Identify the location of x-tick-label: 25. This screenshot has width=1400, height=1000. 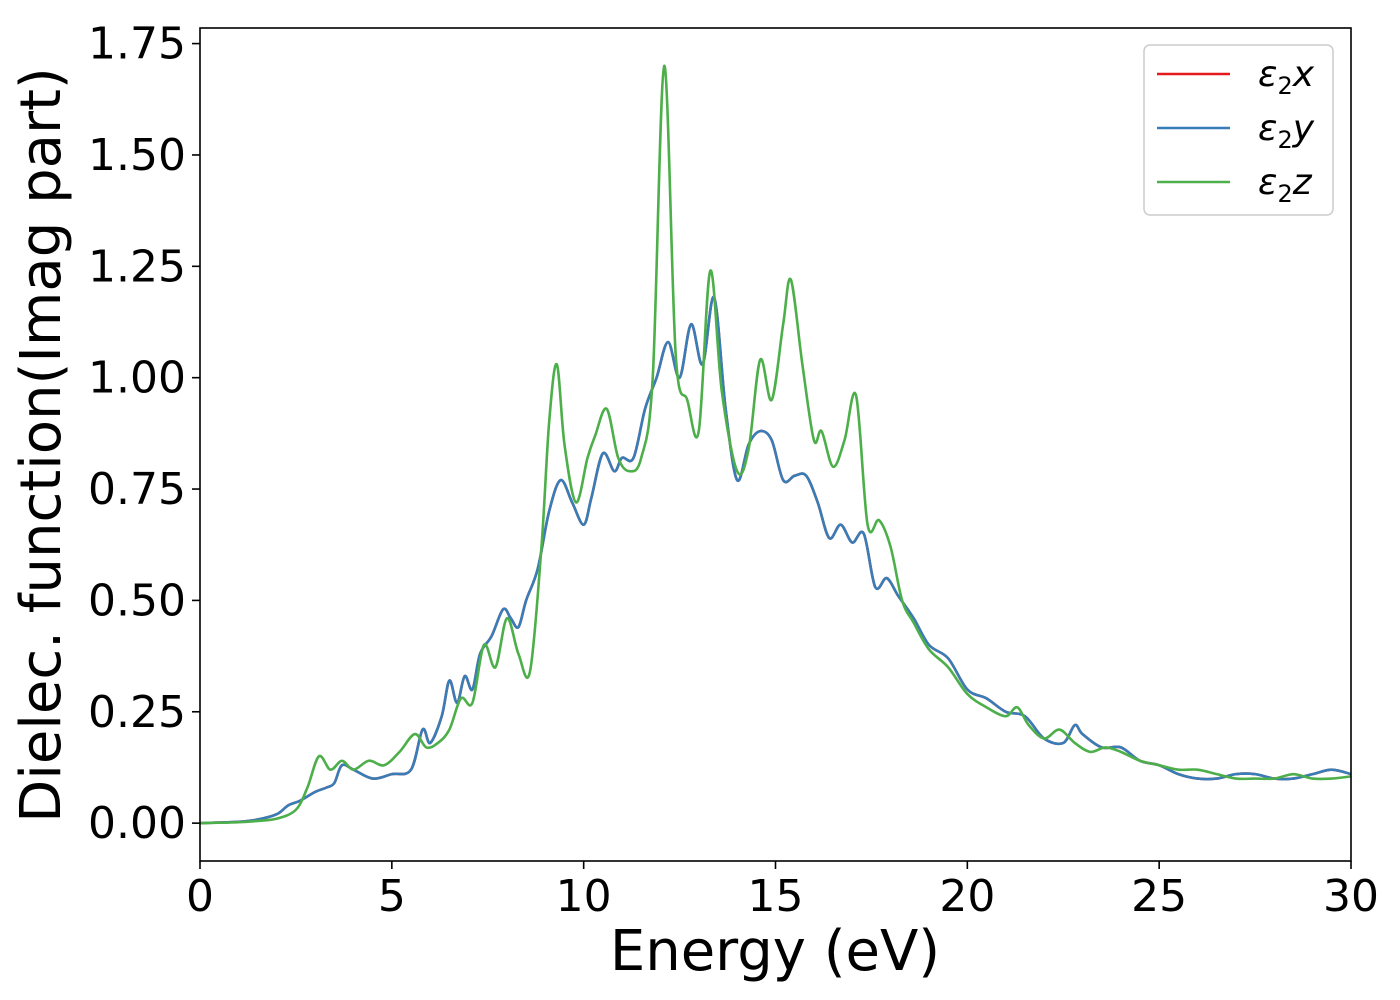
(1159, 896).